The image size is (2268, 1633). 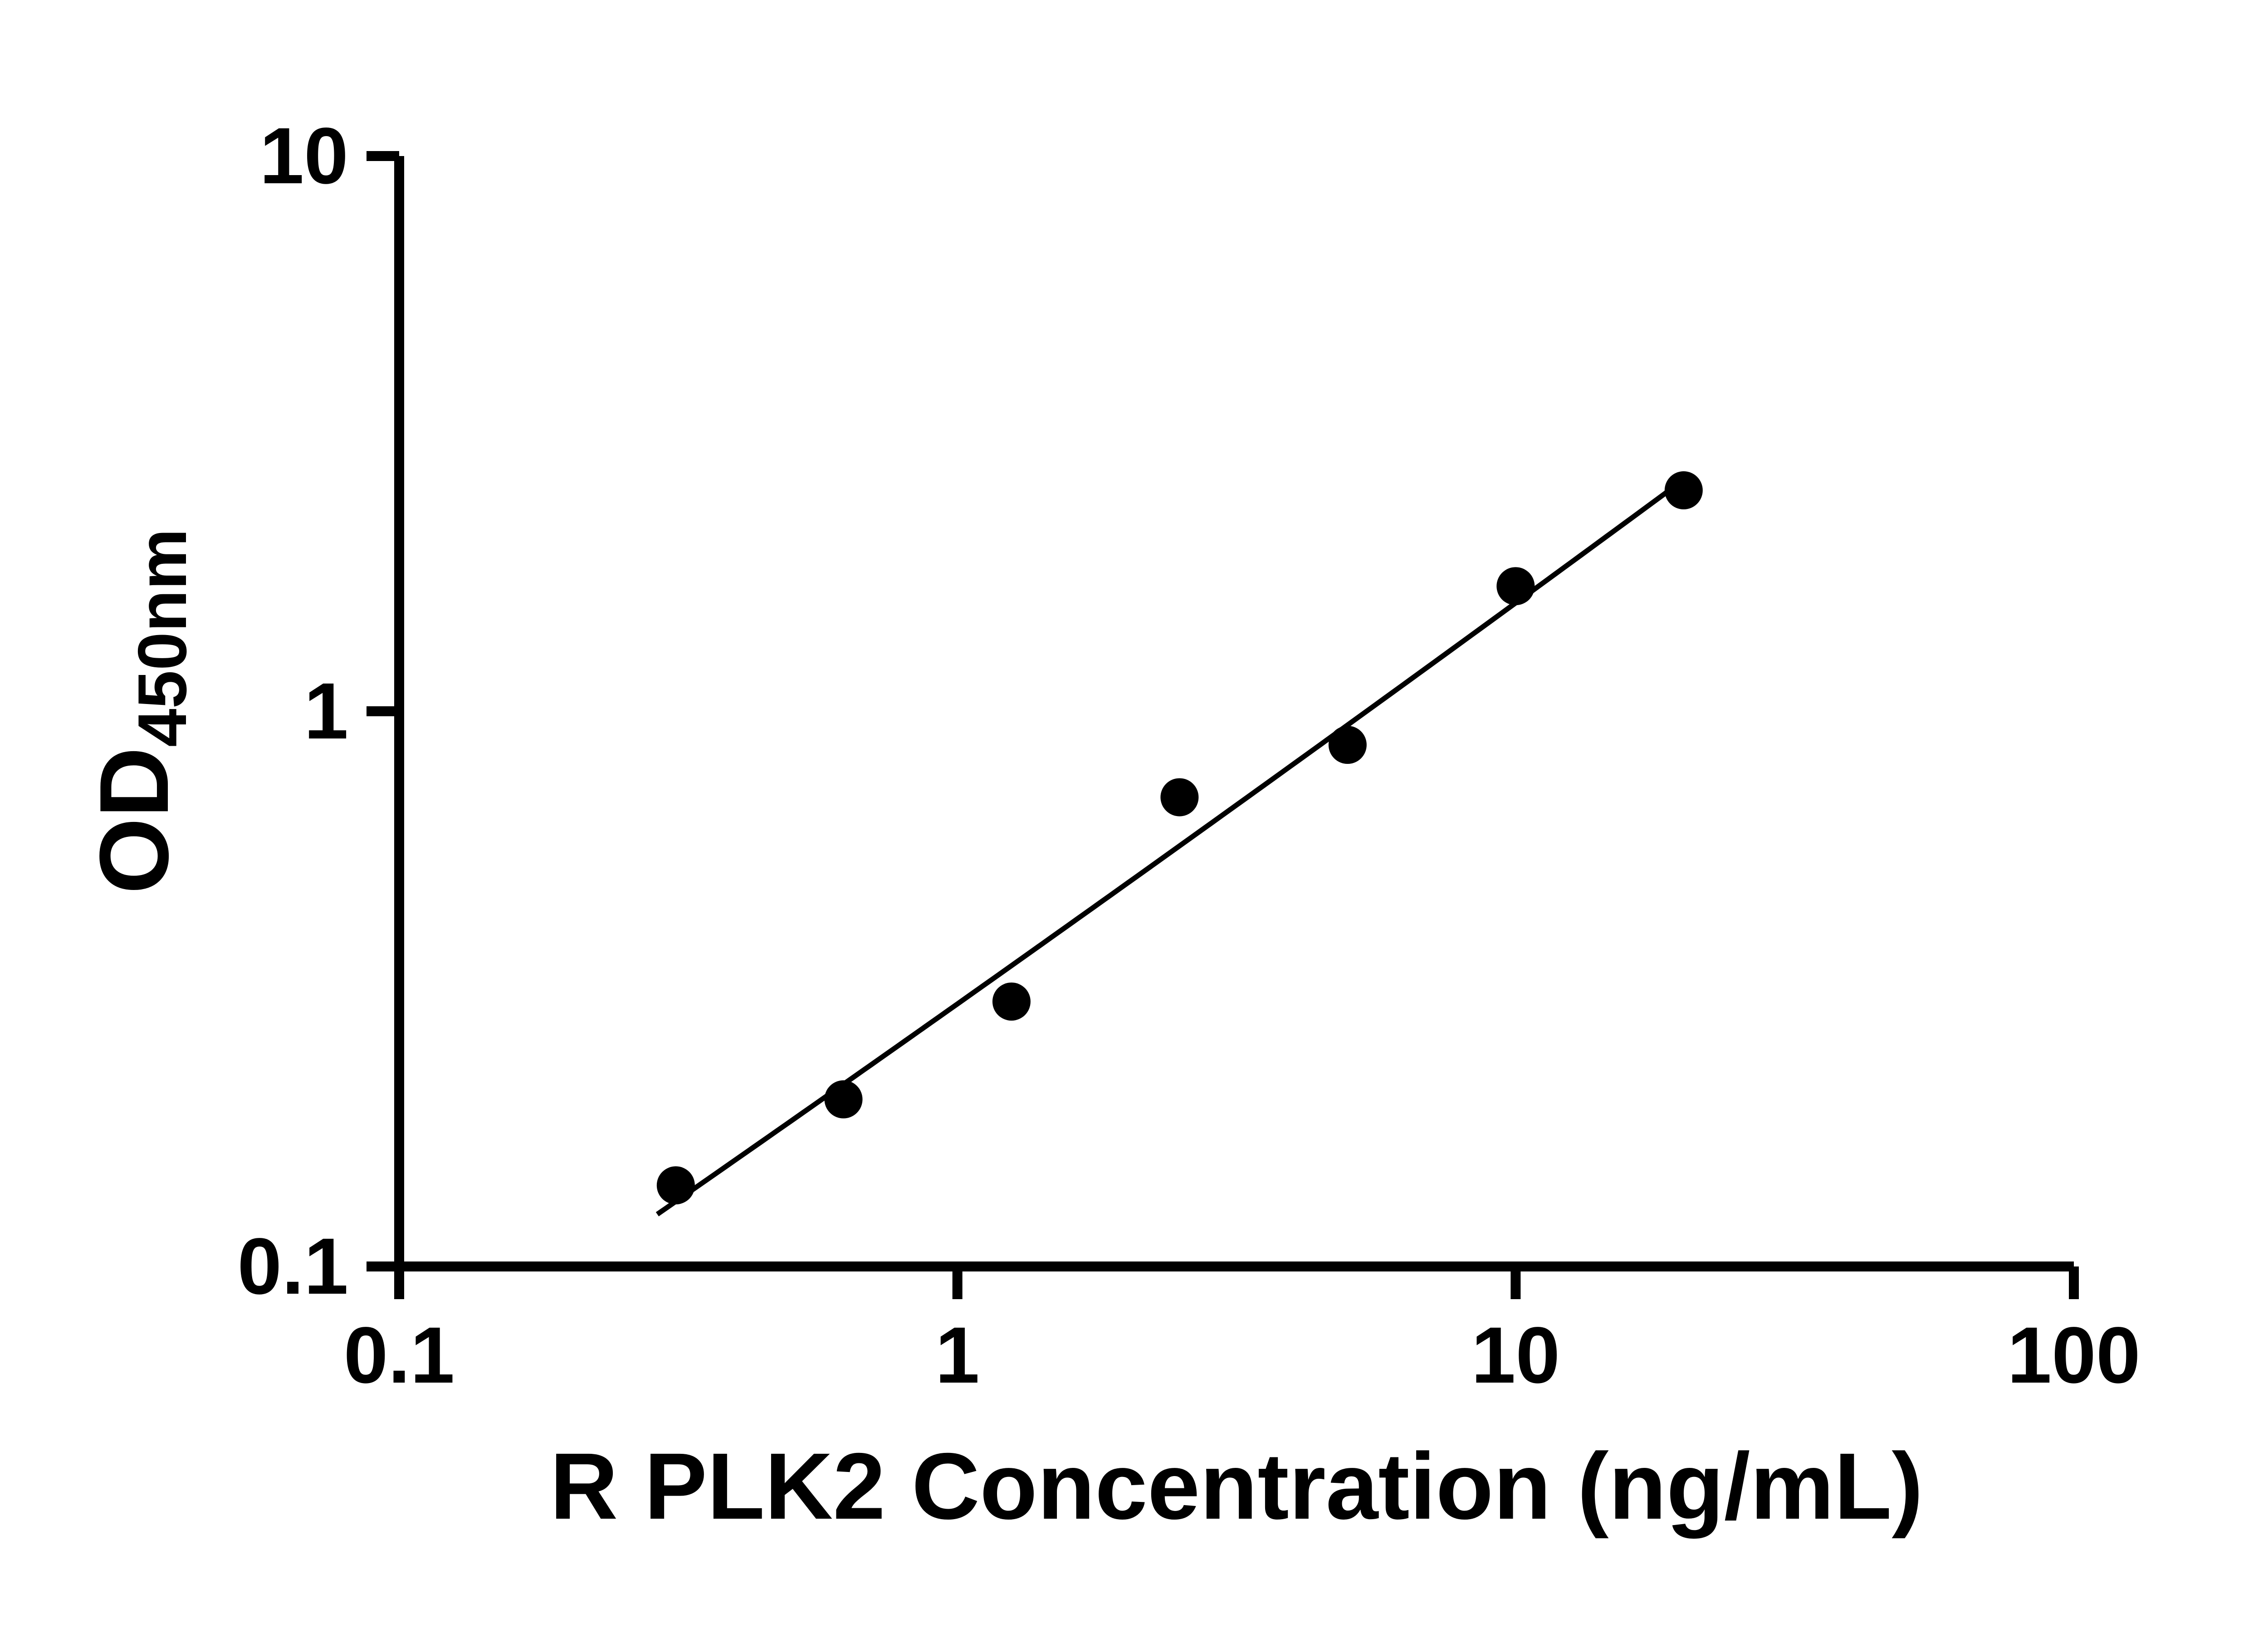 What do you see at coordinates (400, 1355) in the screenshot?
I see `x-tick-label: 0.1` at bounding box center [400, 1355].